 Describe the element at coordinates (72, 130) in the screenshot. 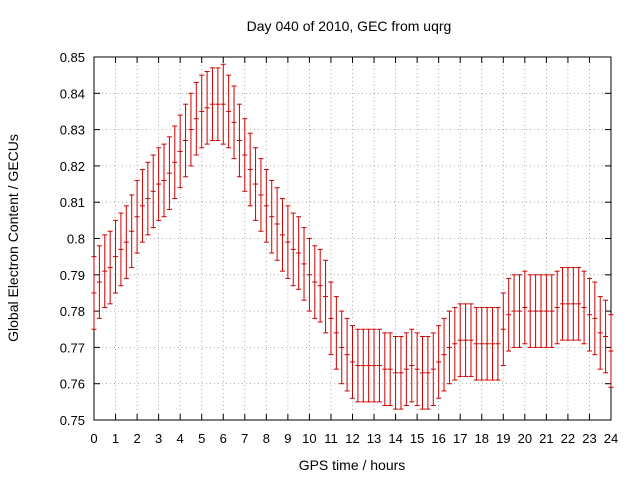

I see `y-tick-label: 0.83` at that location.